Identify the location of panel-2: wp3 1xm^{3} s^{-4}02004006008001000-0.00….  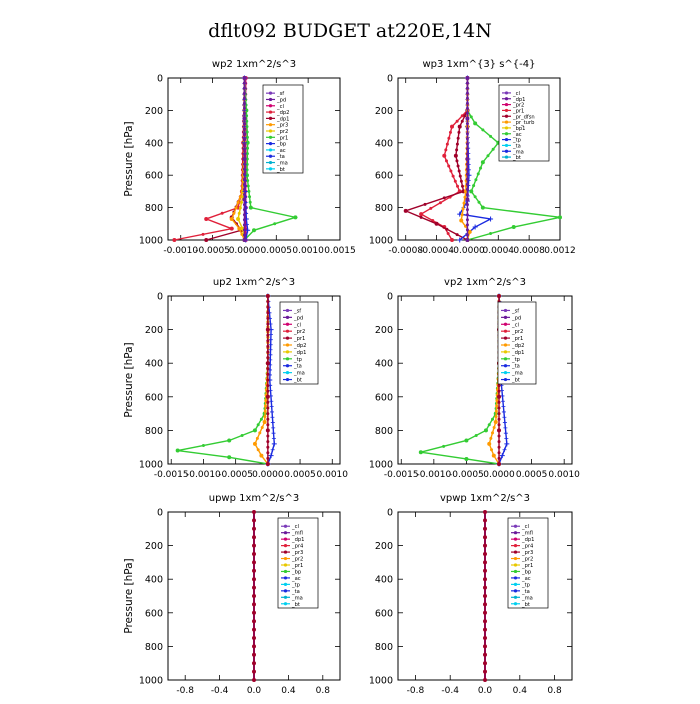
(472, 157).